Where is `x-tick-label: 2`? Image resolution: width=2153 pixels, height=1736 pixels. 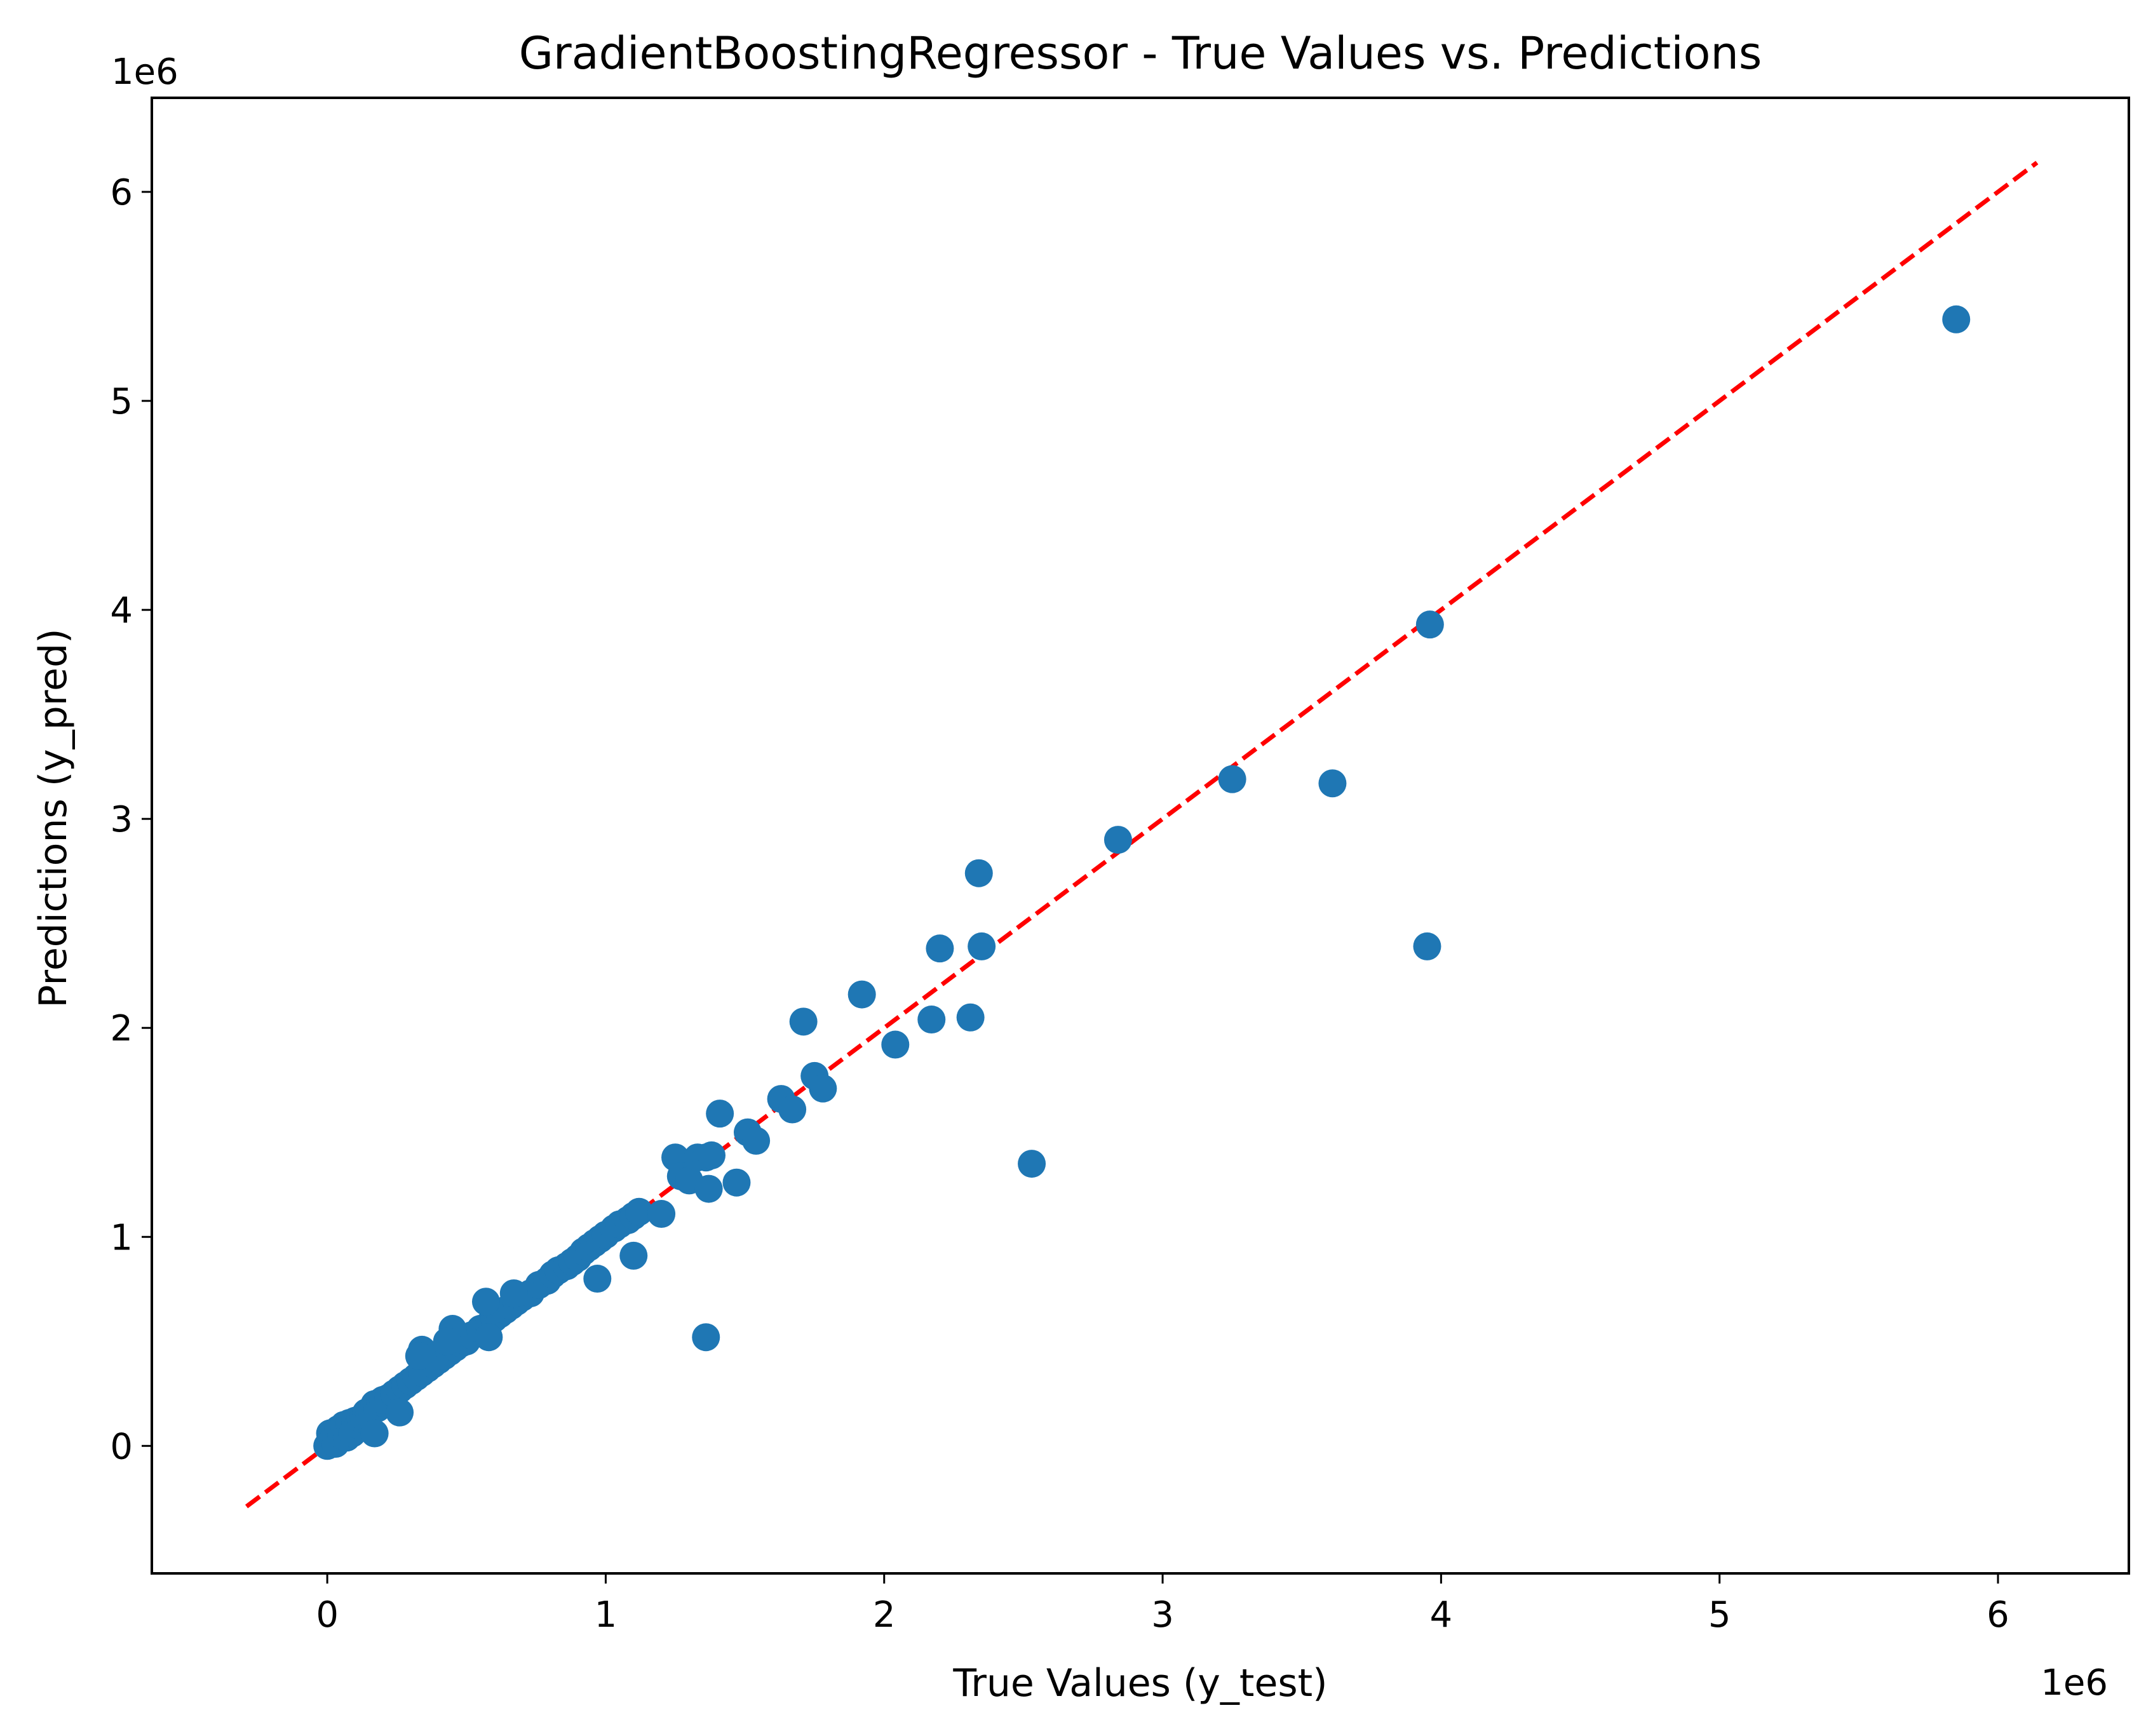
x-tick-label: 2 is located at coordinates (884, 1615).